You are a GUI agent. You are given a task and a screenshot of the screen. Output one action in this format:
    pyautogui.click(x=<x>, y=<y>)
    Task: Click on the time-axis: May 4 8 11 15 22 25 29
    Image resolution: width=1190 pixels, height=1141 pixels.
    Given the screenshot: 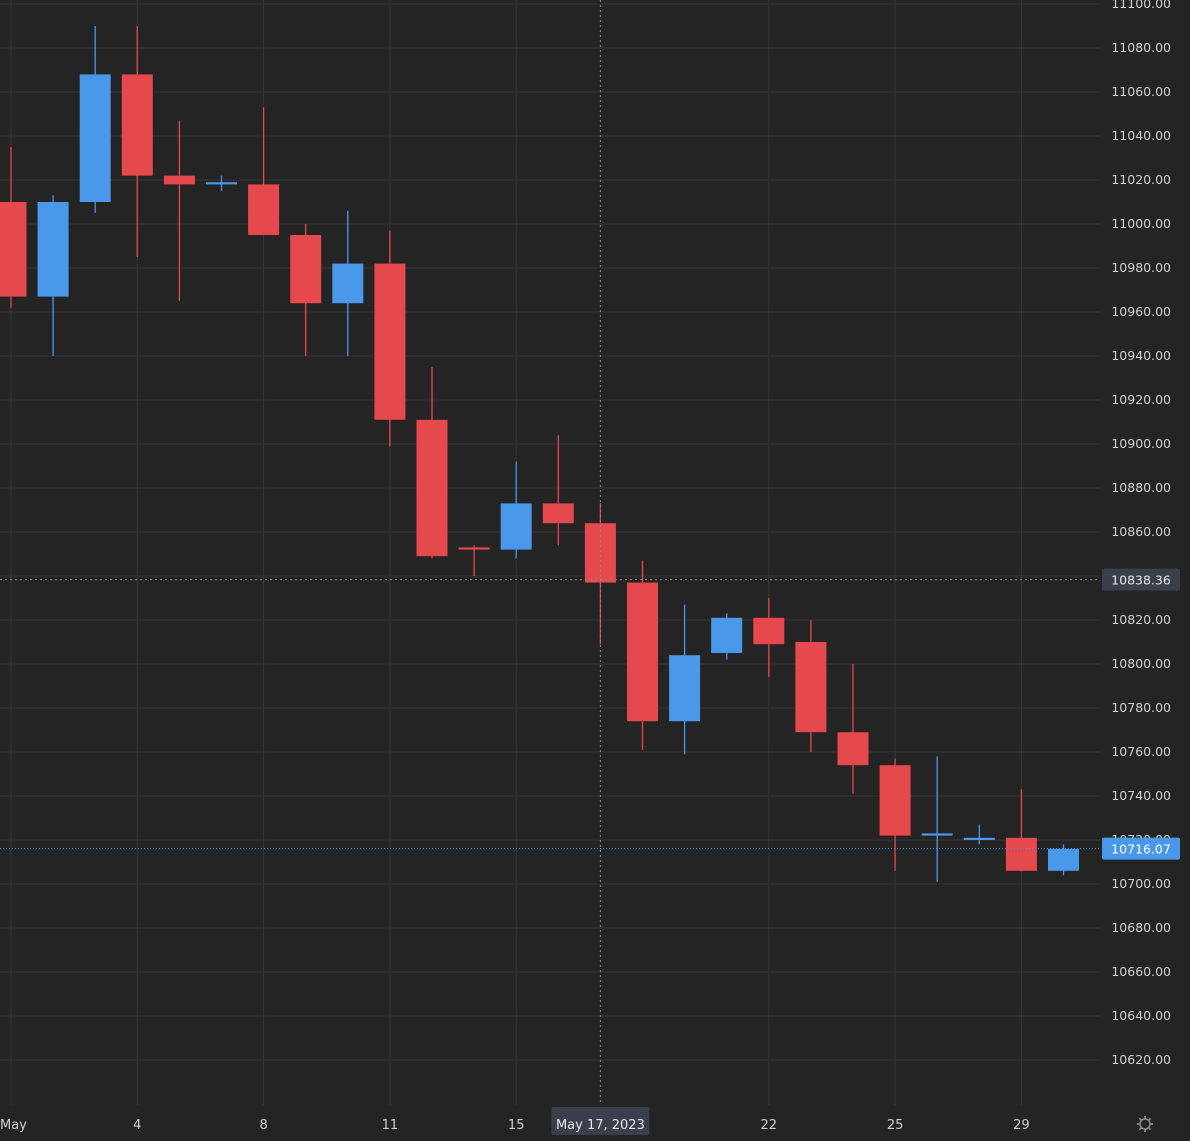 What is the action you would take?
    pyautogui.click(x=515, y=1125)
    